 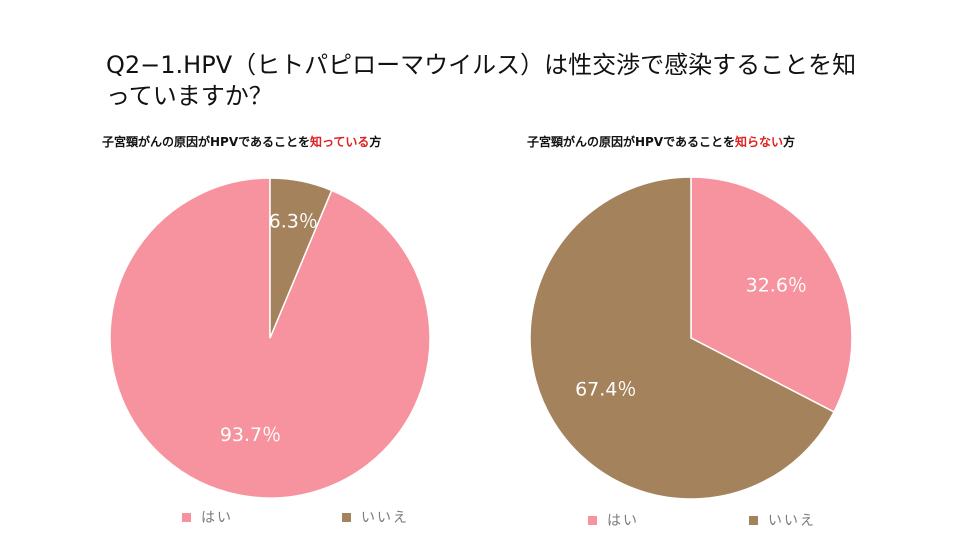 What do you see at coordinates (293, 221) in the screenshot?
I see `data-label: 6.3％` at bounding box center [293, 221].